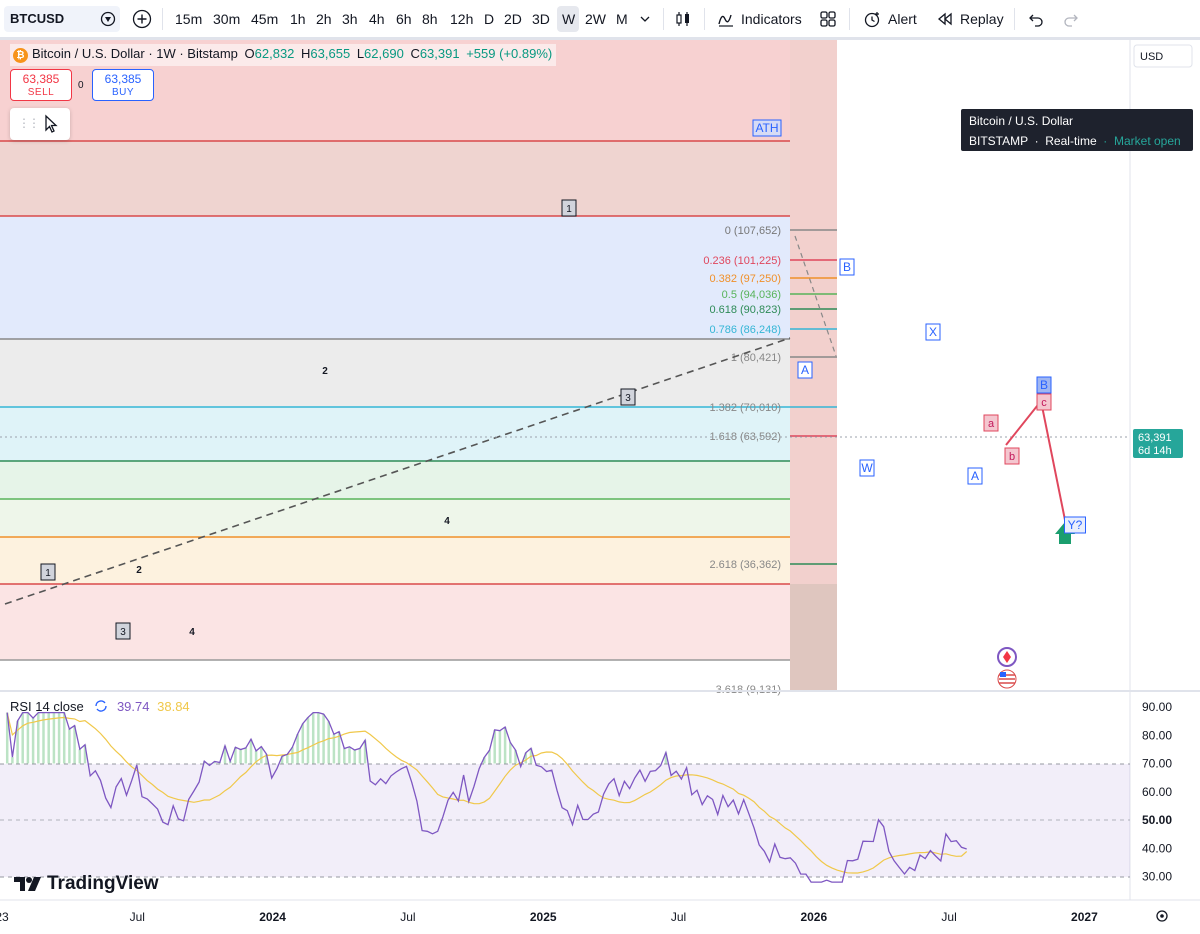 The width and height of the screenshot is (1200, 934). I want to click on replay-button: Replay, so click(982, 19).